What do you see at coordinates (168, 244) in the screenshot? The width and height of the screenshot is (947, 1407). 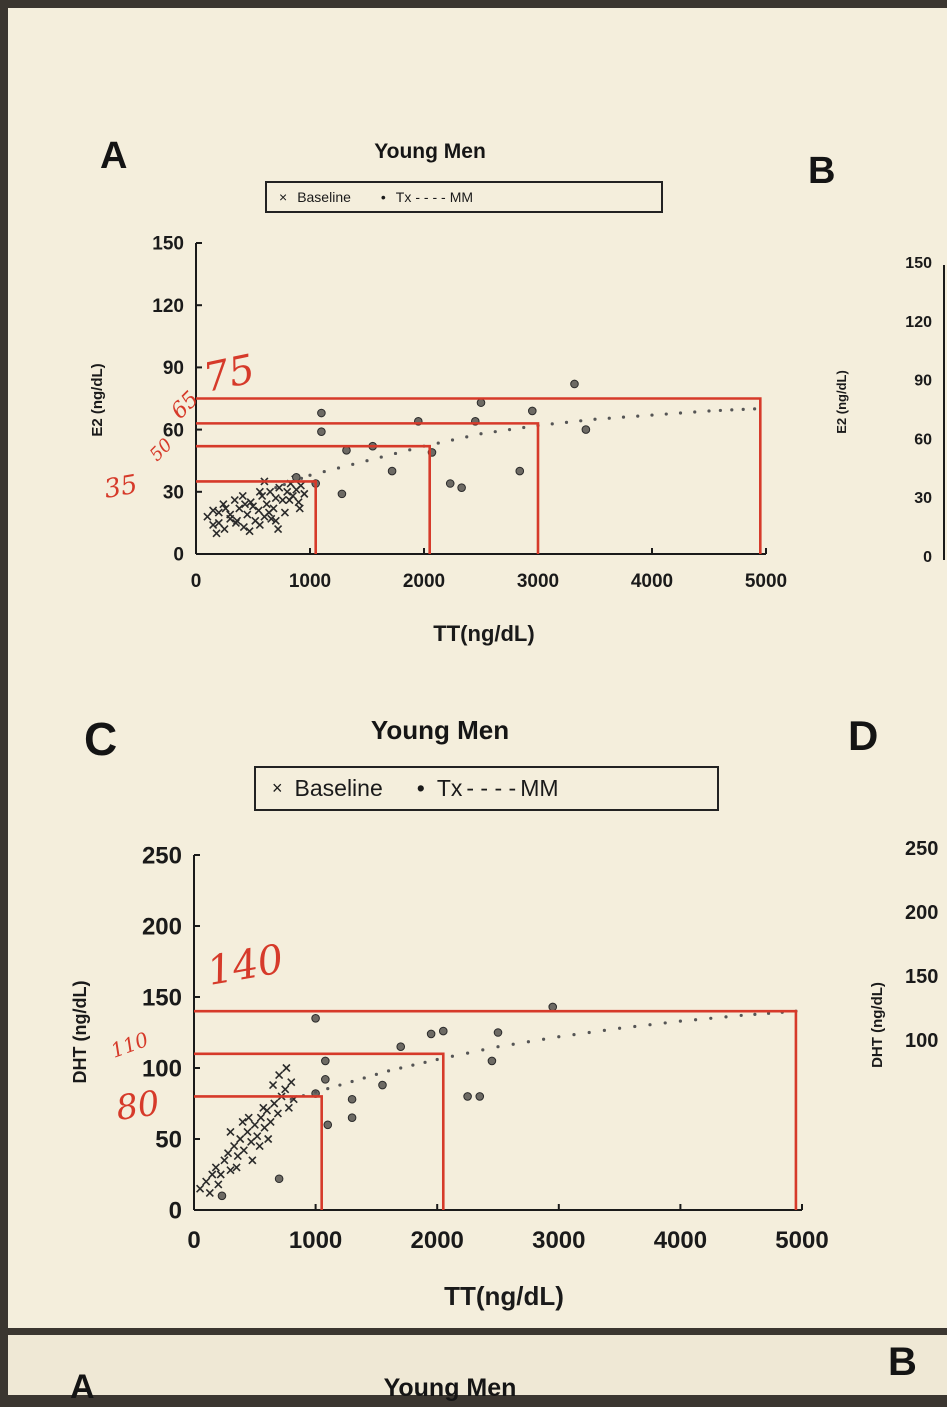 I see `chart-a-ytick-label: 150` at bounding box center [168, 244].